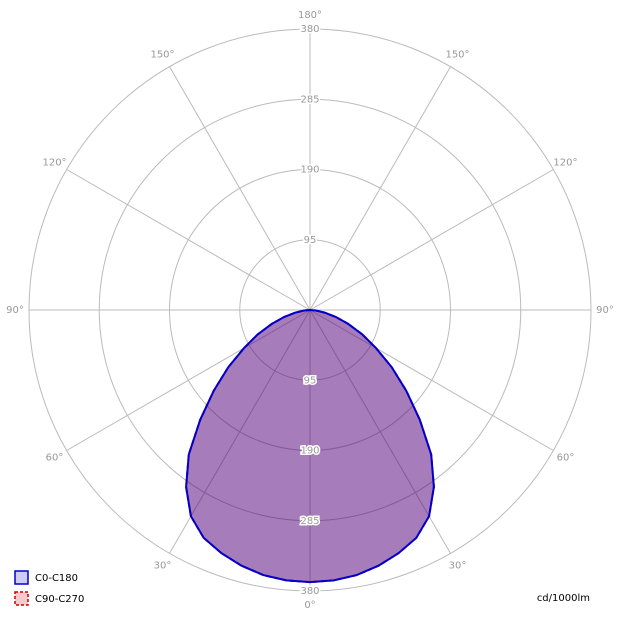 This screenshot has height=624, width=620. What do you see at coordinates (563, 598) in the screenshot?
I see `unit-label: cd/1000lm` at bounding box center [563, 598].